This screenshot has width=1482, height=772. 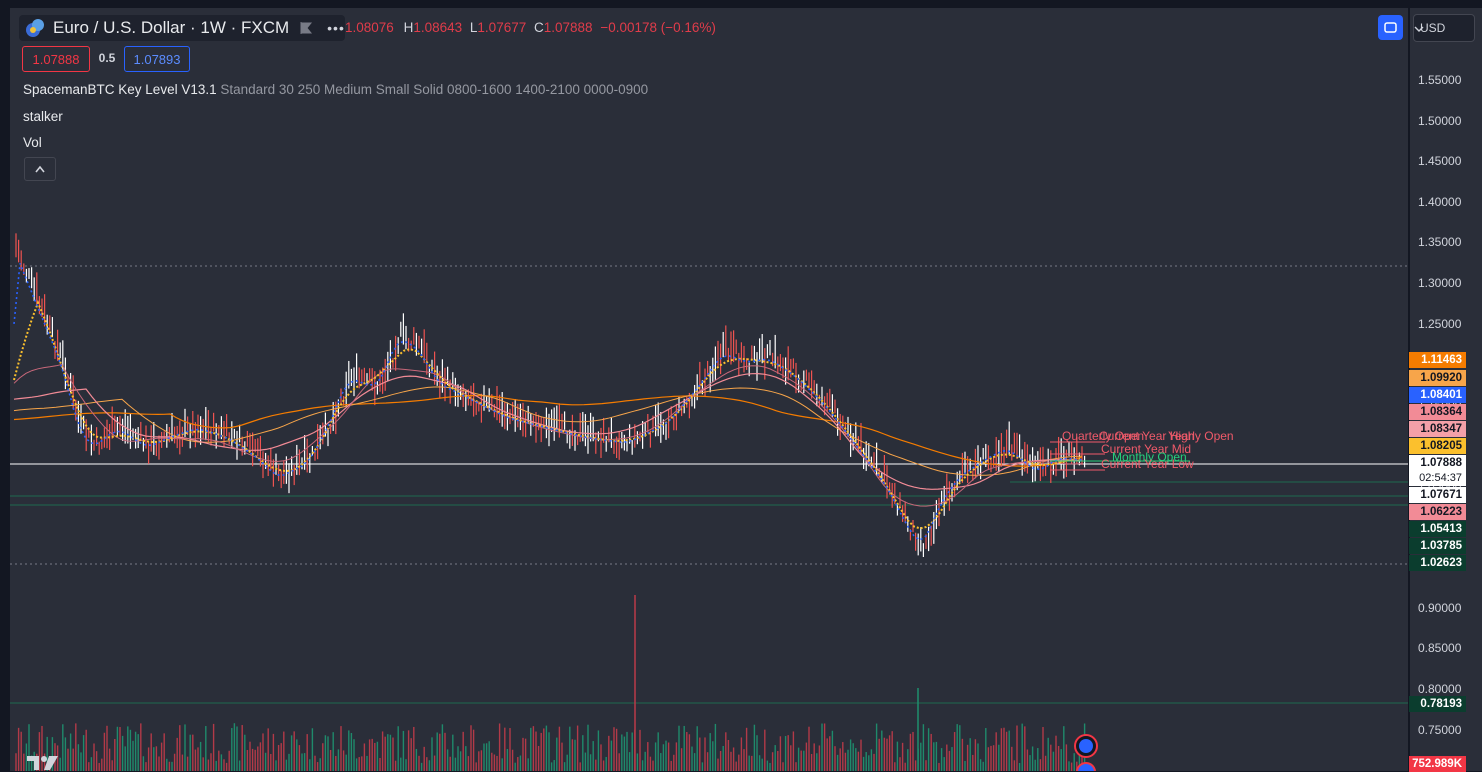 I want to click on symbol-title: Euro / U.S. Dollar · 1W · FXCM, so click(x=171, y=27).